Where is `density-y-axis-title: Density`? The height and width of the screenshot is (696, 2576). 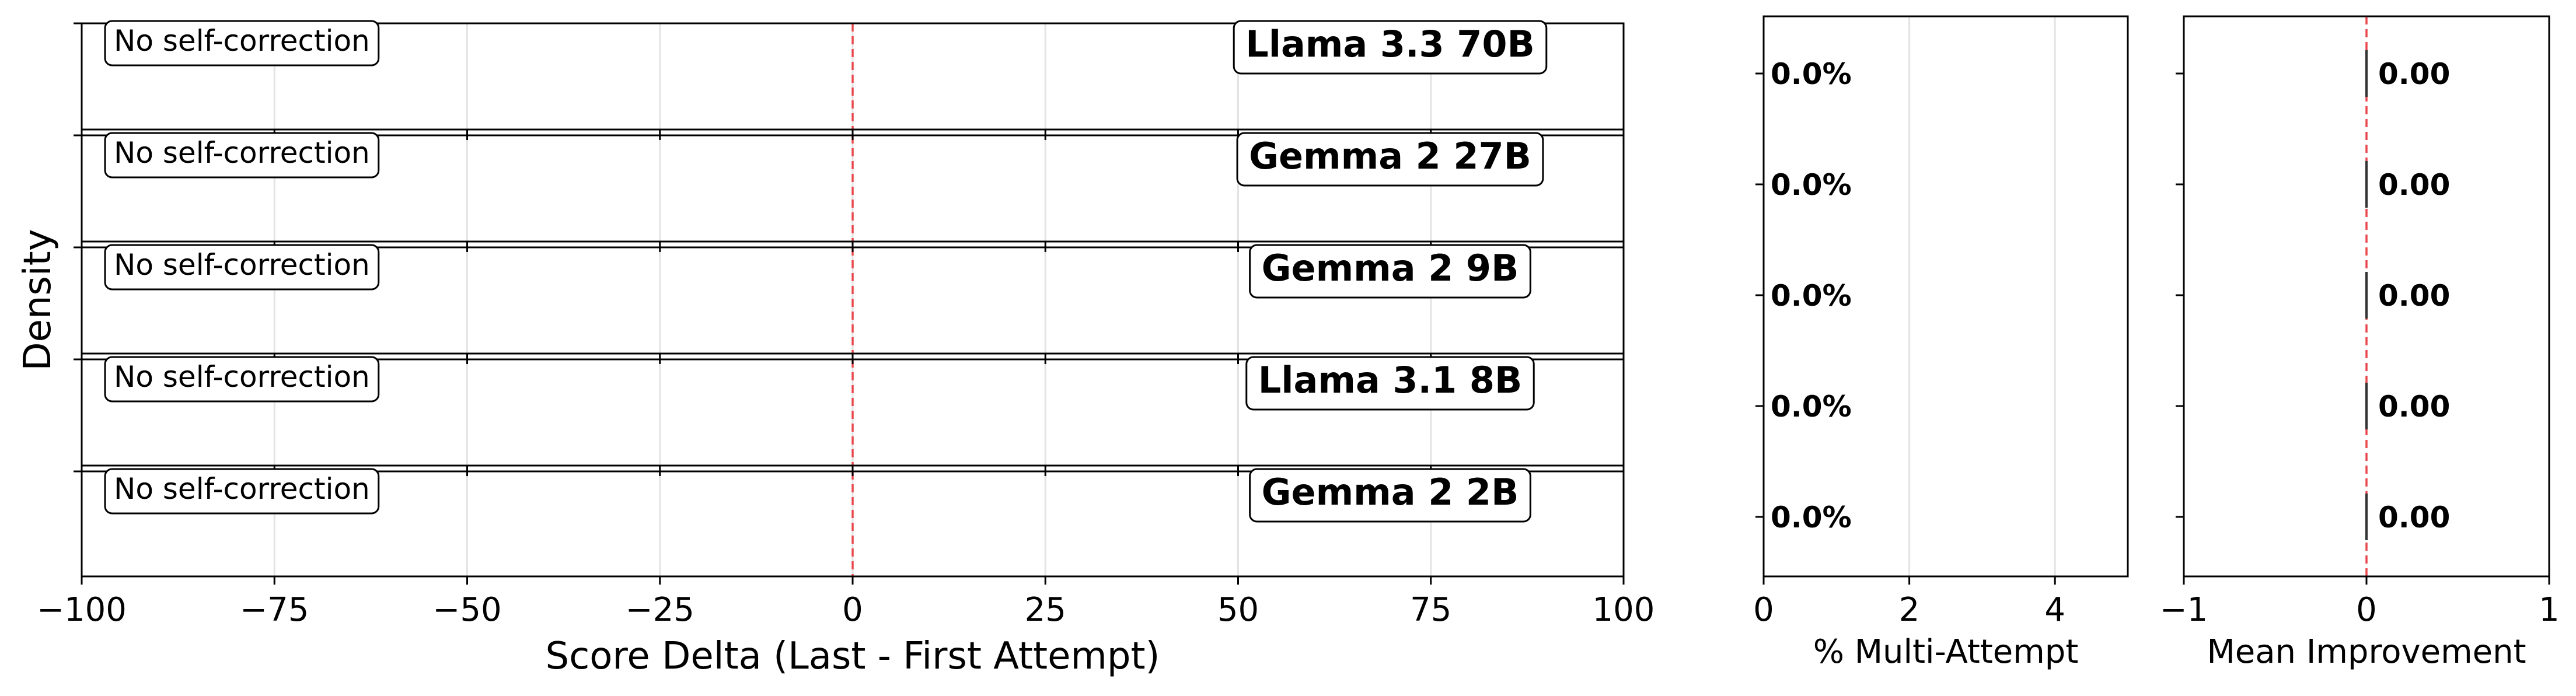
density-y-axis-title: Density is located at coordinates (38, 299).